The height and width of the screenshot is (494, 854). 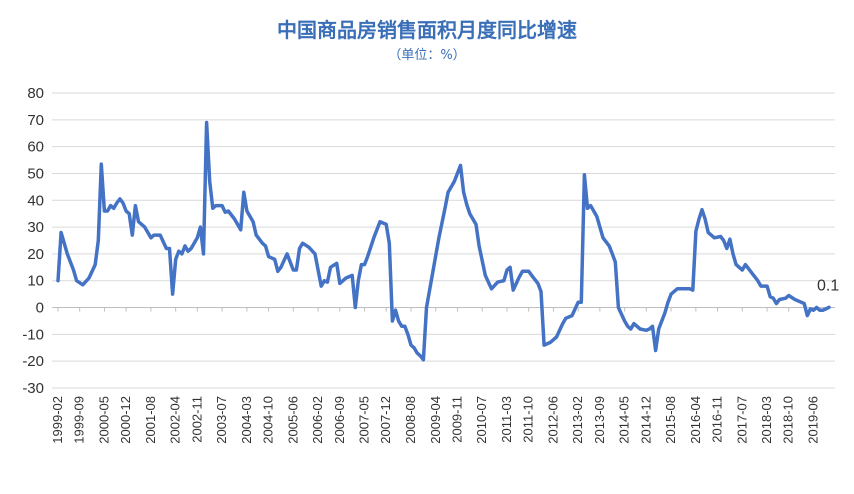 What do you see at coordinates (624, 420) in the screenshot?
I see `x-tick-label: 2014-05` at bounding box center [624, 420].